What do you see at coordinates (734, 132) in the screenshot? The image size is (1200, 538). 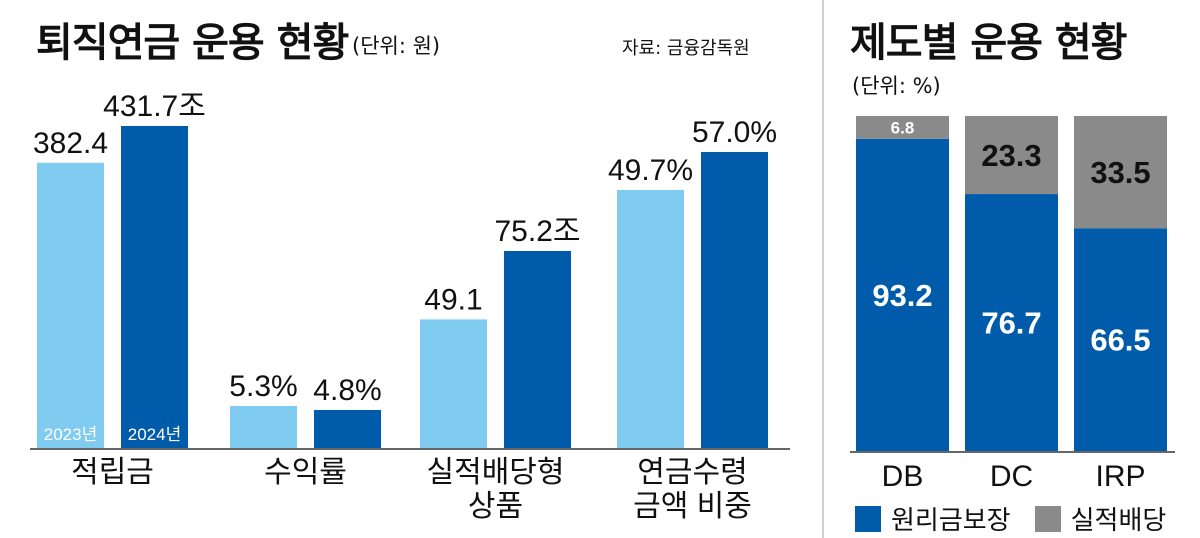 I see `bar-value-label-3-1: 57.0%` at bounding box center [734, 132].